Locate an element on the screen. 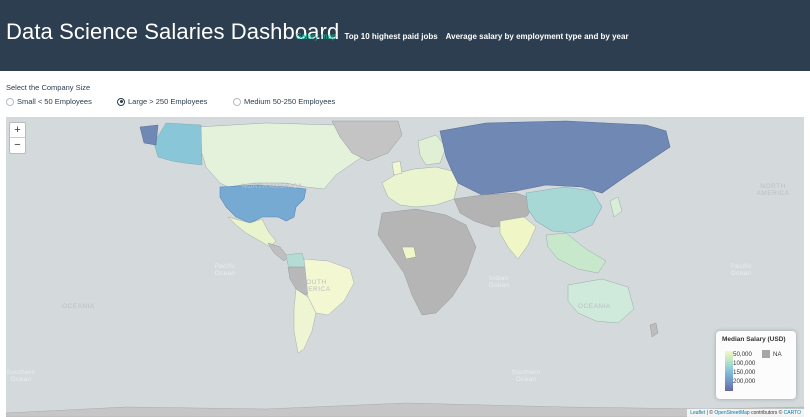  ocean-label-pacific-east: Pacific Ocean is located at coordinates (741, 270).